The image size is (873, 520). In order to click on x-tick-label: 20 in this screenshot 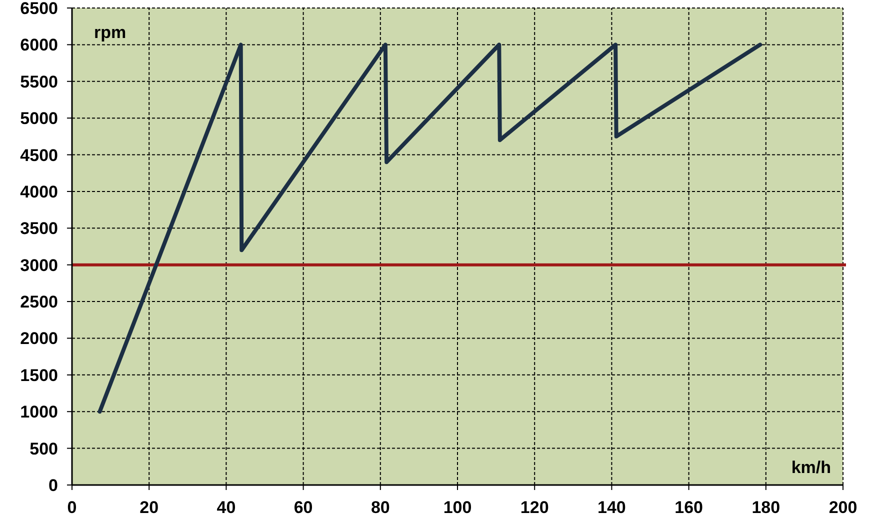, I will do `click(149, 507)`.